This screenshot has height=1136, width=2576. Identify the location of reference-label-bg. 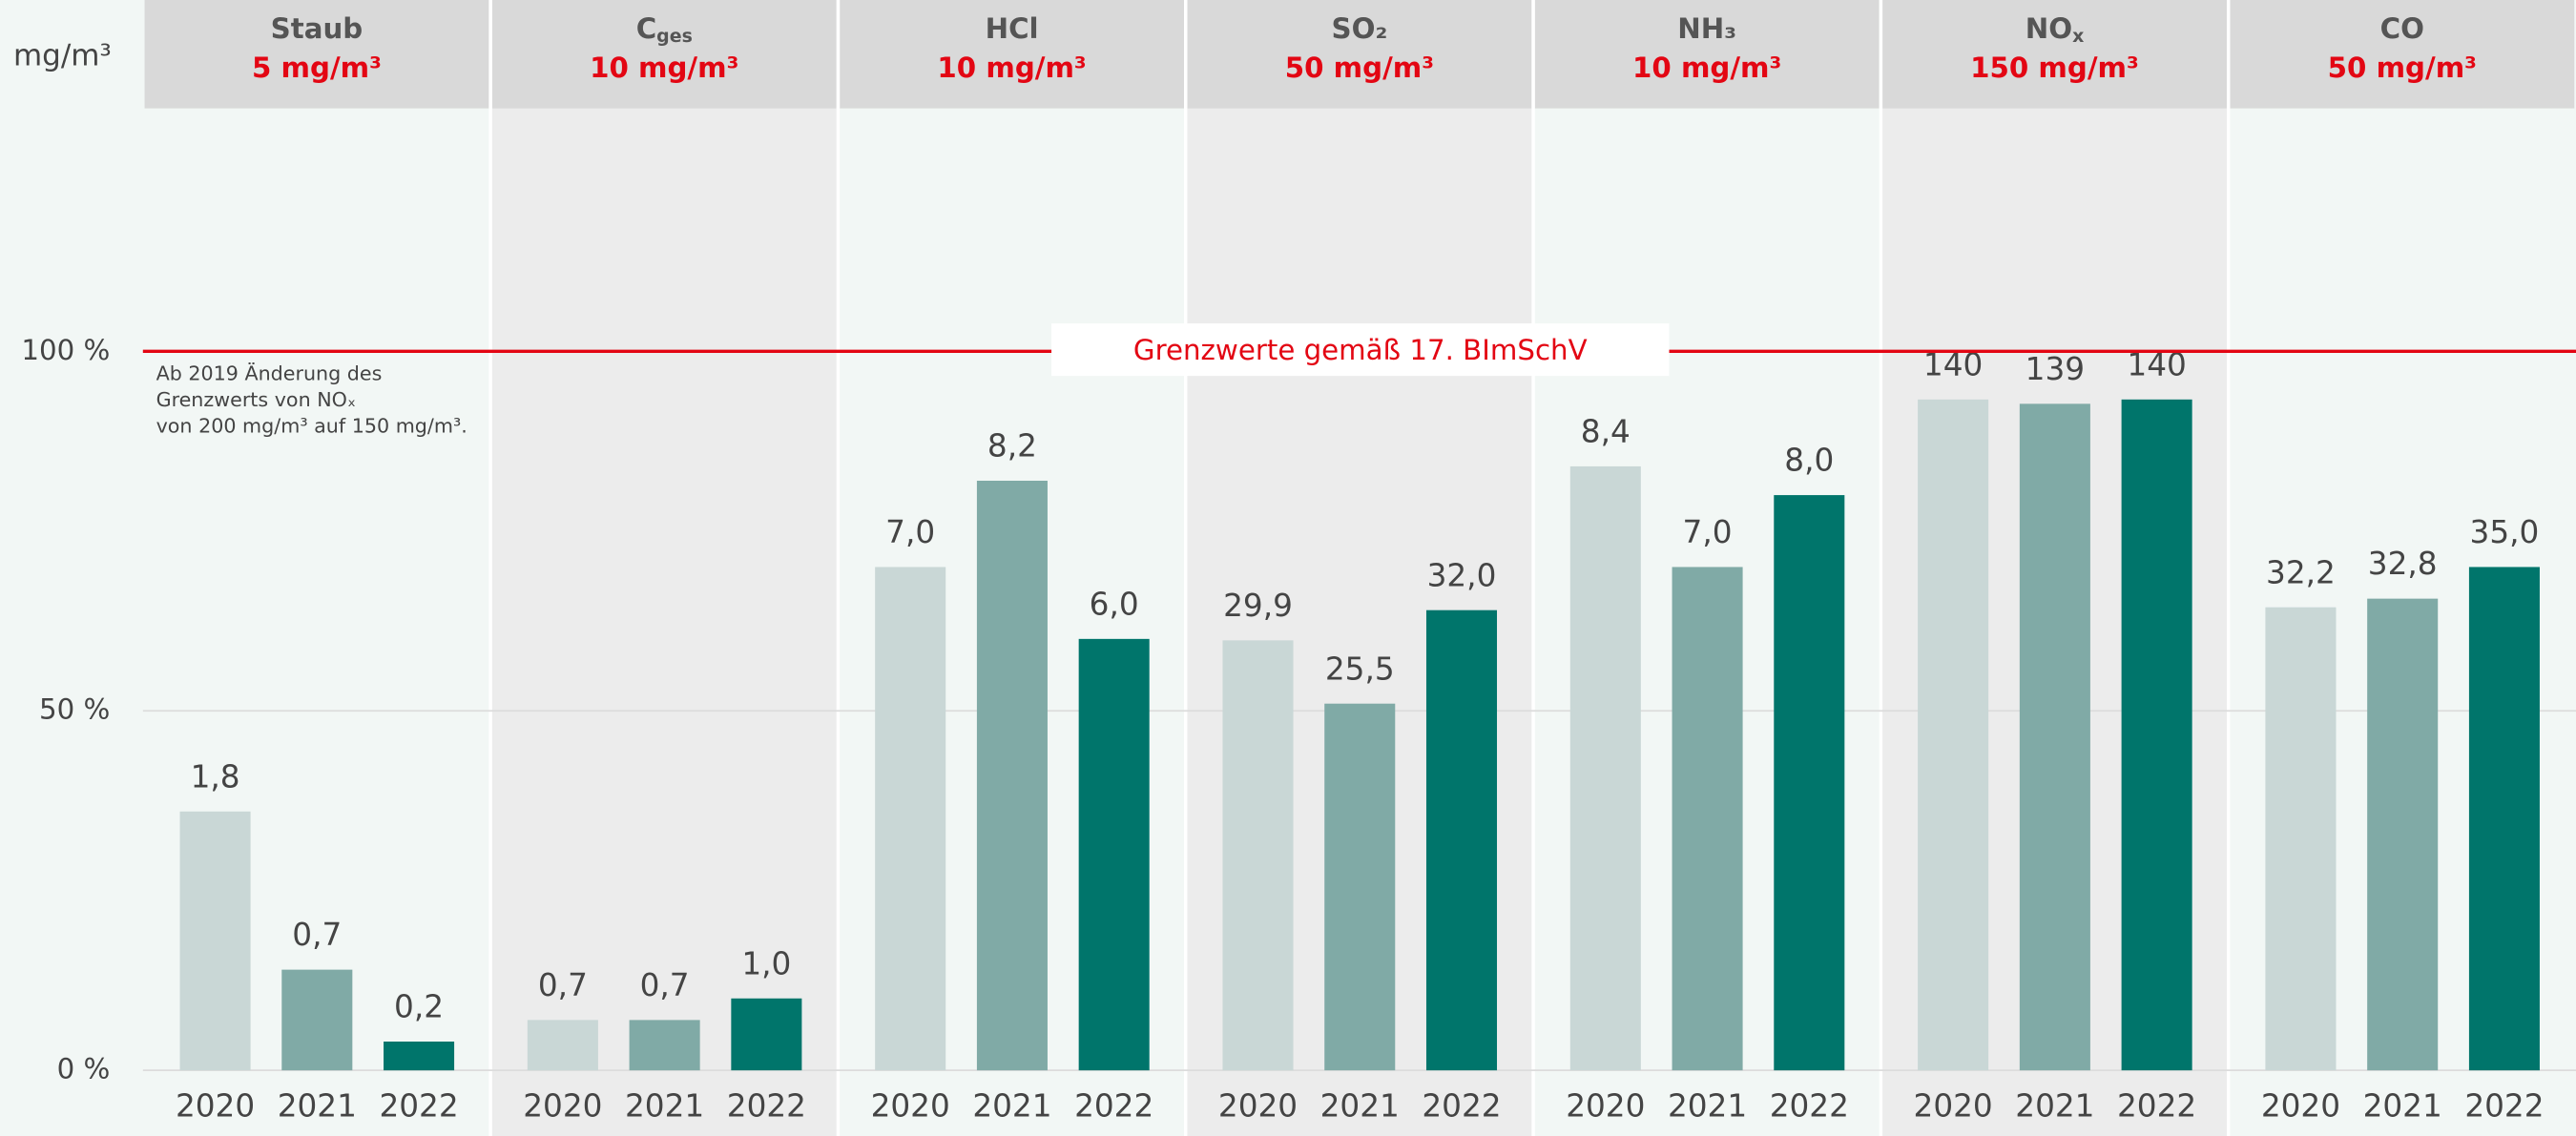
(1360, 350).